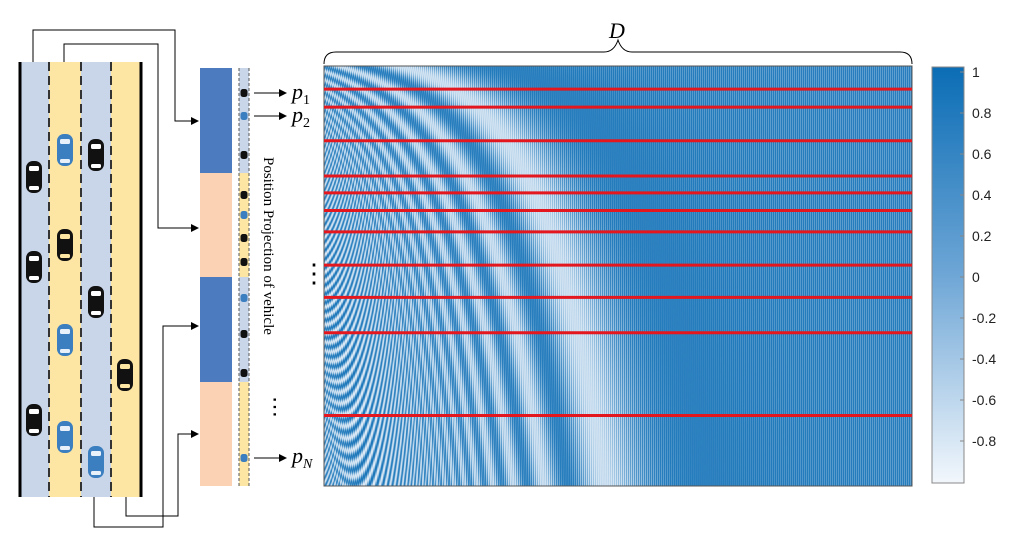  I want to click on colorbar-tick-label: 0.6, so click(982, 154).